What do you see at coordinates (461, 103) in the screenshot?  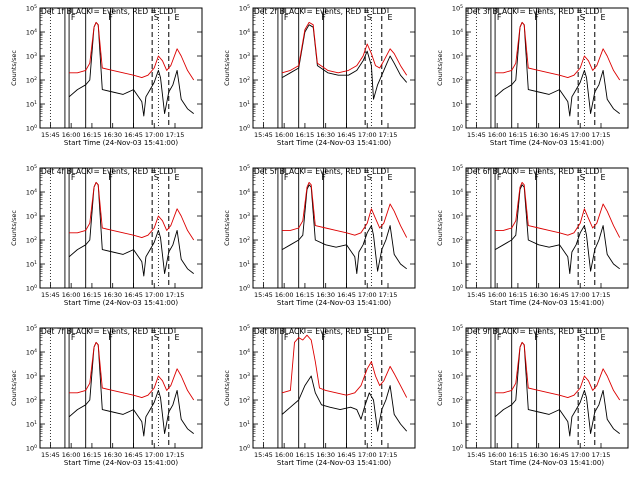 I see `y-tick-exponent: 1` at bounding box center [461, 103].